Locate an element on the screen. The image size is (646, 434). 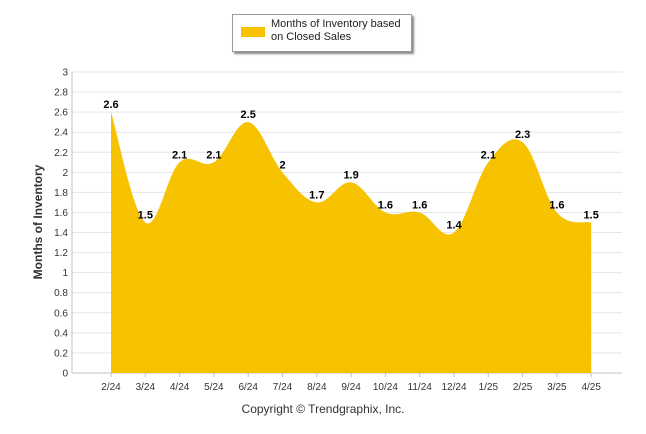
y-tick-label: 2.4 is located at coordinates (61, 133).